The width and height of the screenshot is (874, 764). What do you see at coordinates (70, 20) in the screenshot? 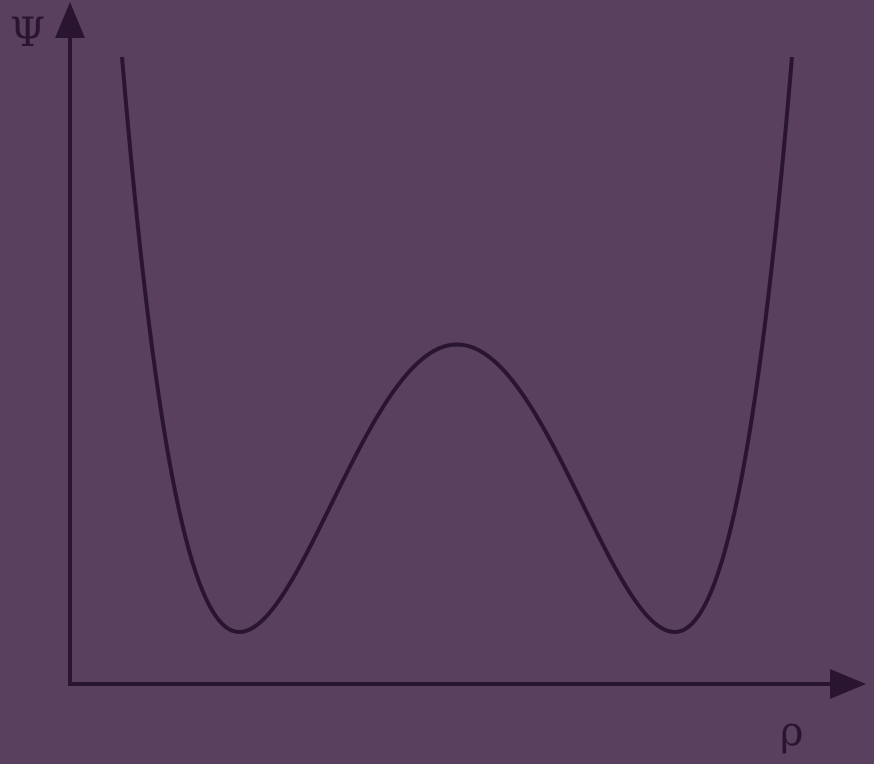
I see `y-axis-arrow` at bounding box center [70, 20].